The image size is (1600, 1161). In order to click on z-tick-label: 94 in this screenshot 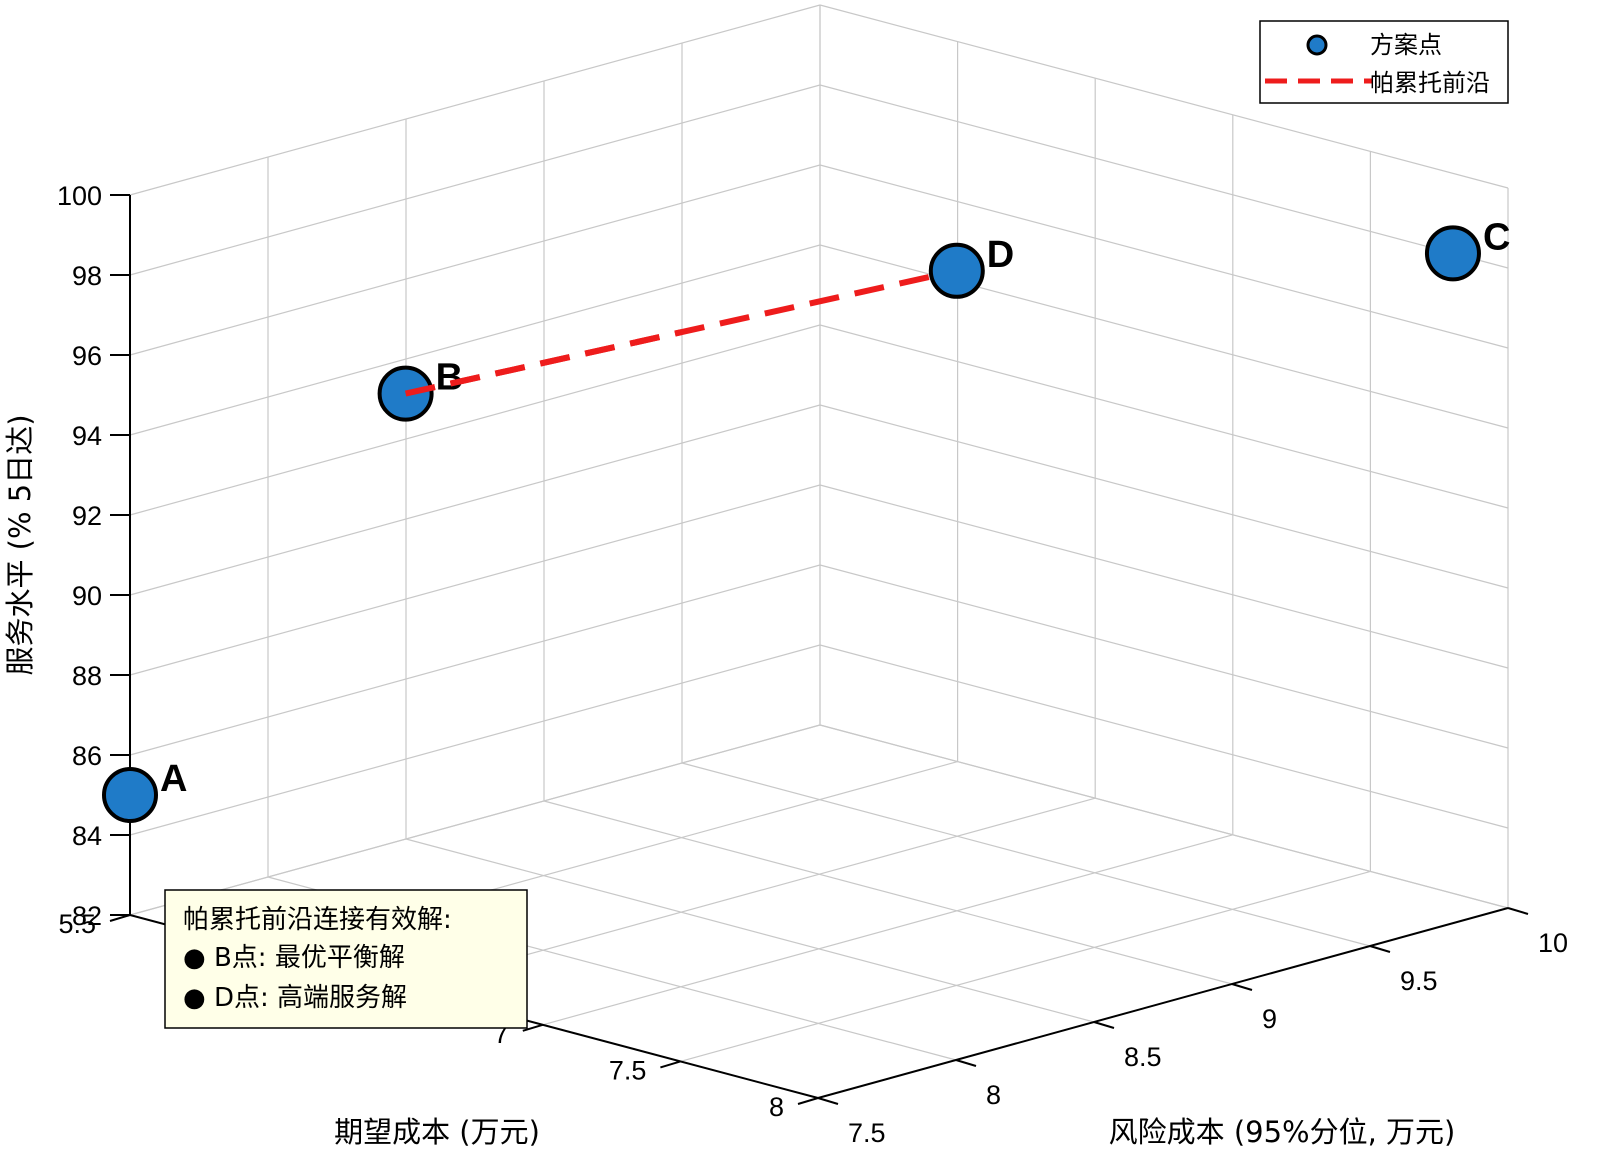, I will do `click(87, 436)`.